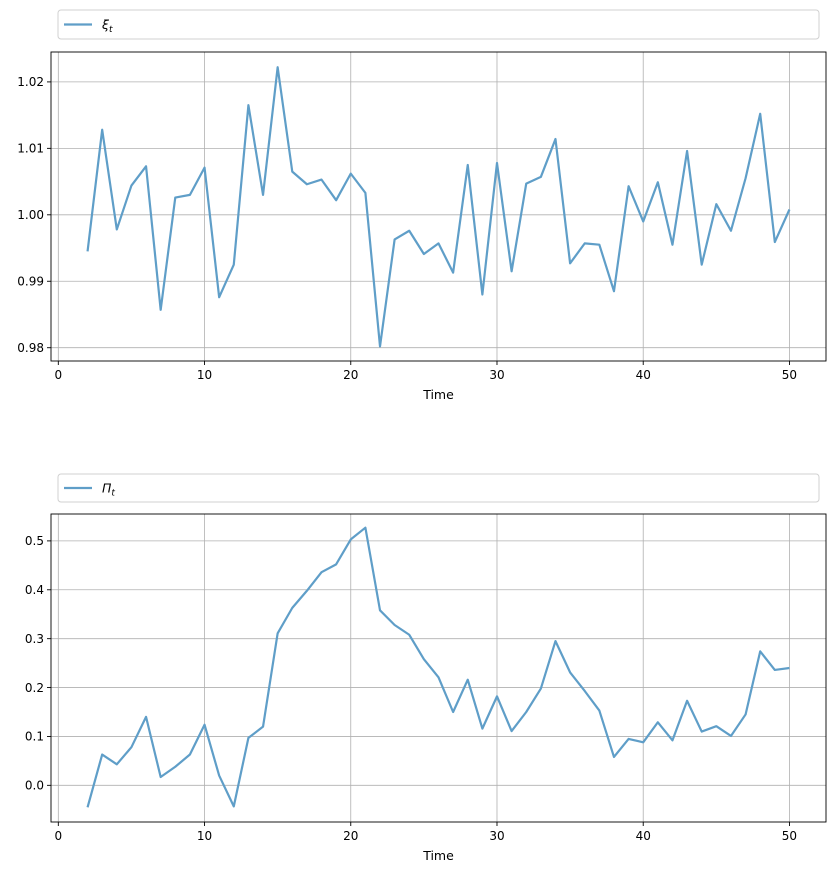 This screenshot has width=835, height=879. Describe the element at coordinates (438, 394) in the screenshot. I see `chart-1-x-axis-label: Time` at that location.